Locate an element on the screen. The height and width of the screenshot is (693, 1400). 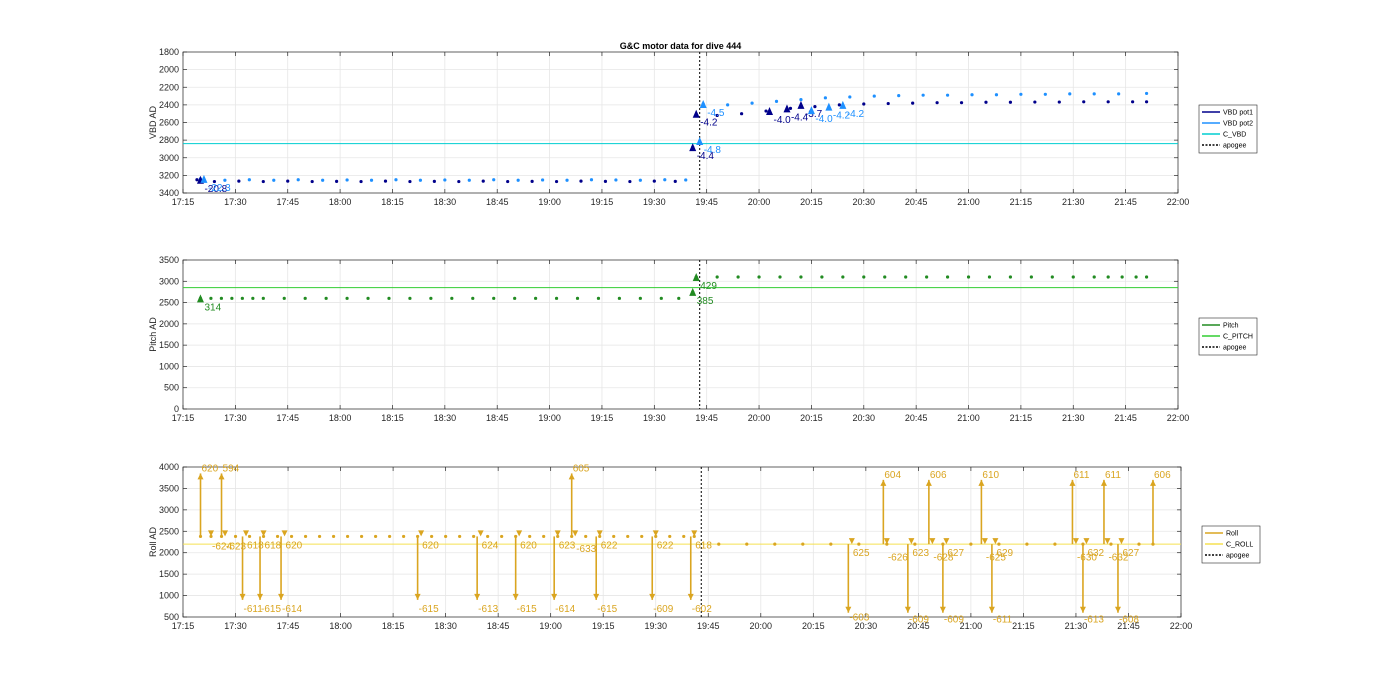
roll-move-label: -626 is located at coordinates (898, 557).